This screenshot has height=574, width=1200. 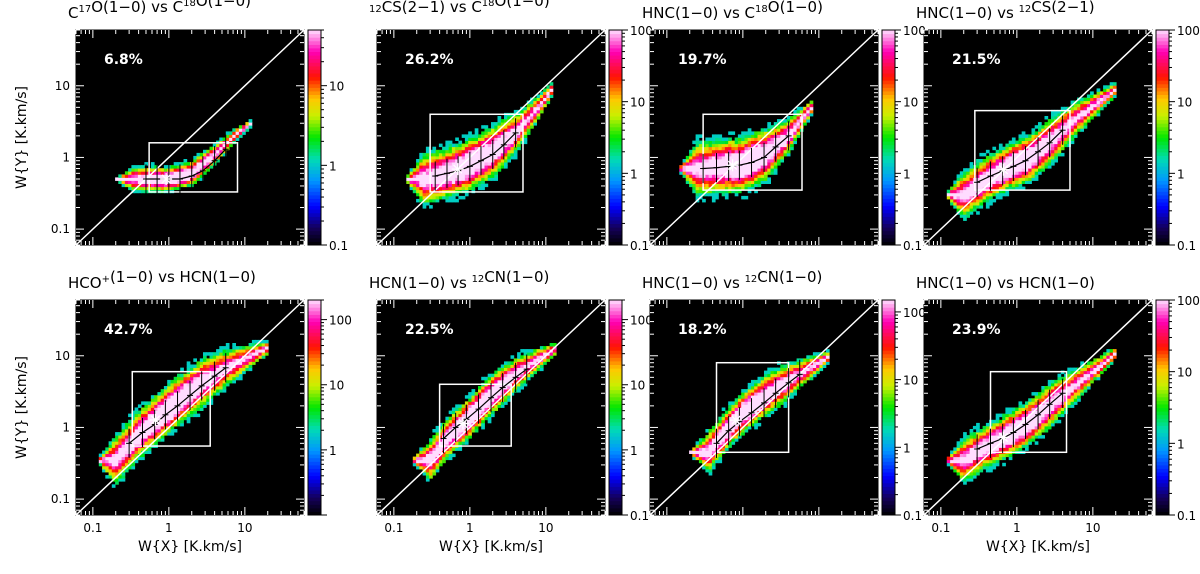 What do you see at coordinates (336, 386) in the screenshot?
I see `colorbar-tick-label: 10` at bounding box center [336, 386].